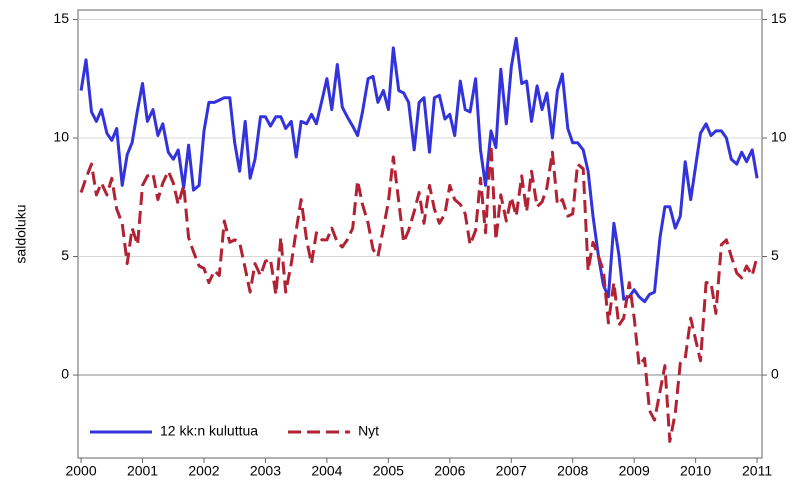  Describe the element at coordinates (695, 471) in the screenshot. I see `x-tick-label: 2010` at that location.